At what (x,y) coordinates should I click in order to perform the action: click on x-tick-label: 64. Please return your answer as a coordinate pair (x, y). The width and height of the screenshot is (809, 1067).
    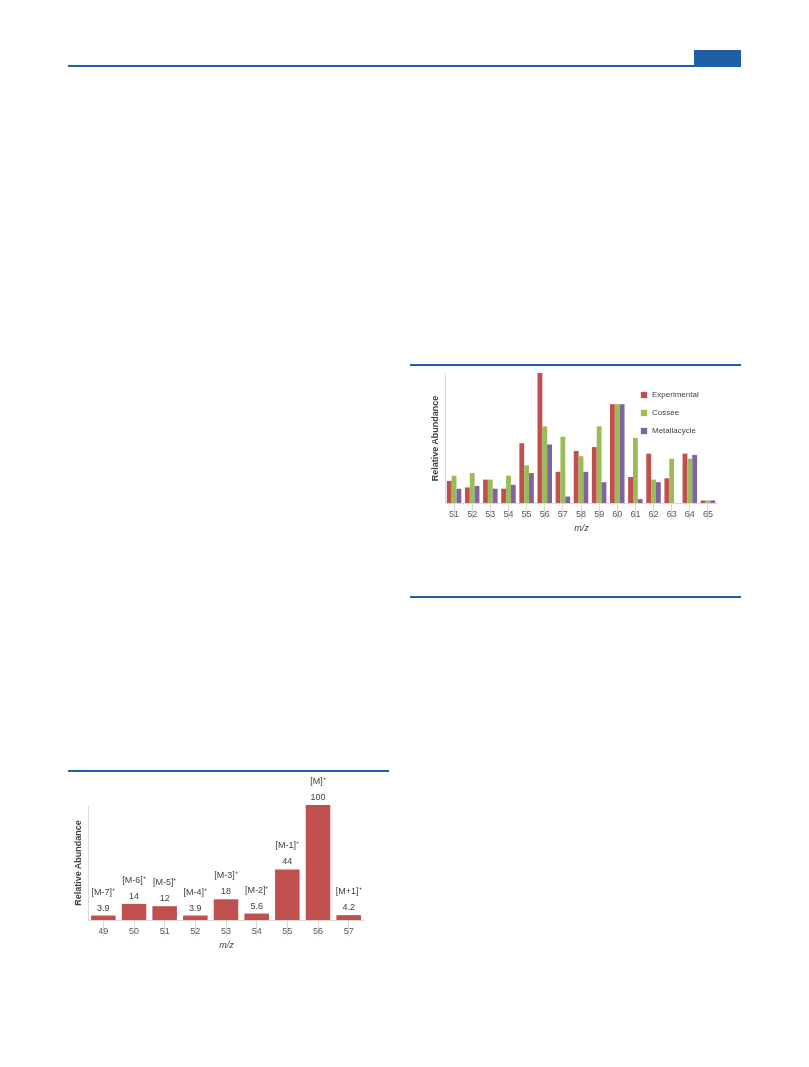
    Looking at the image, I should click on (689, 513).